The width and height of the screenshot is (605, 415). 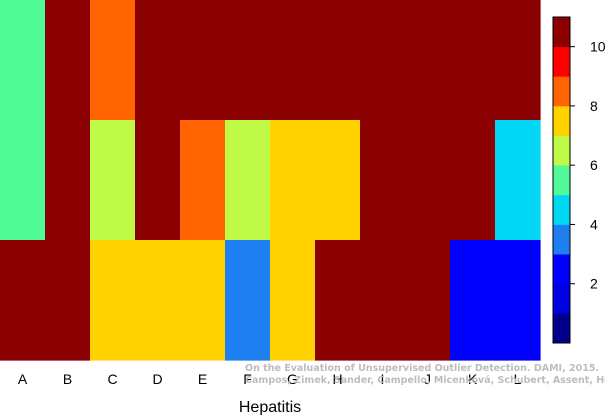 I want to click on x-tick-label-D: D, so click(x=157, y=379).